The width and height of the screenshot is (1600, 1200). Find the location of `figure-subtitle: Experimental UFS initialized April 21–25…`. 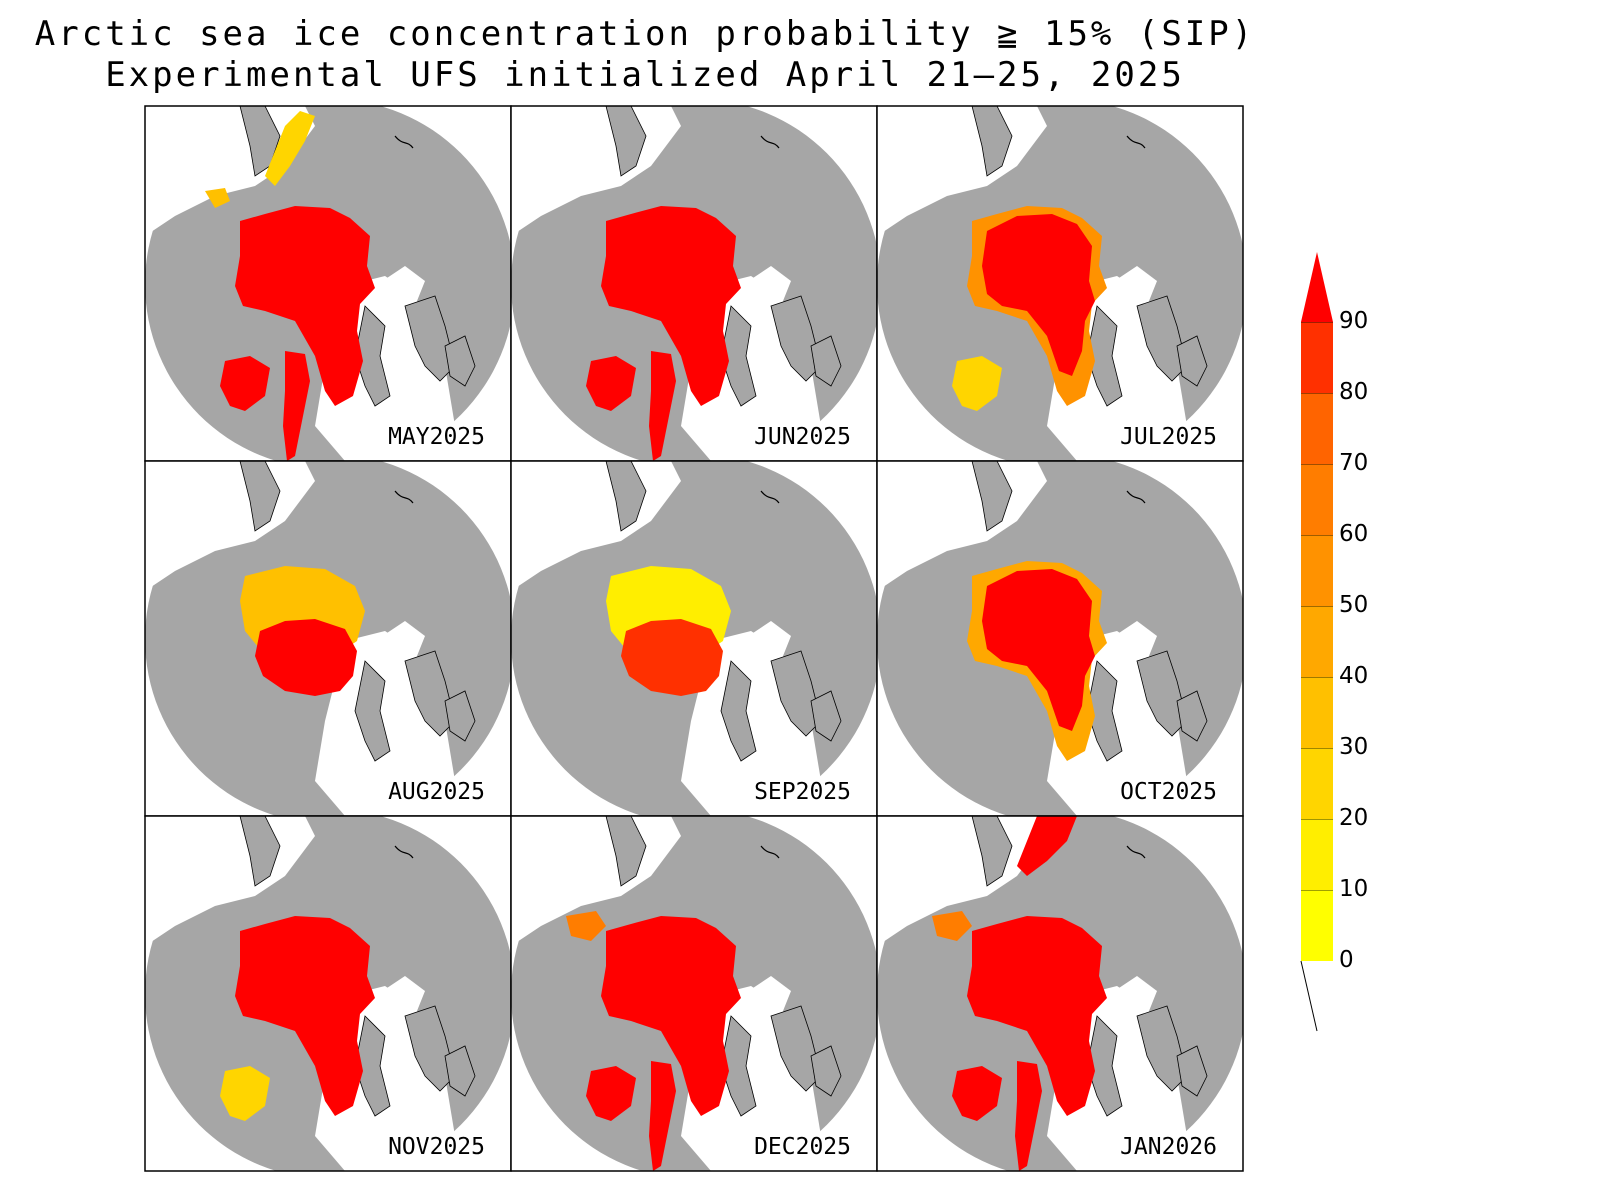

figure-subtitle: Experimental UFS initialized April 21–25… is located at coordinates (645, 75).